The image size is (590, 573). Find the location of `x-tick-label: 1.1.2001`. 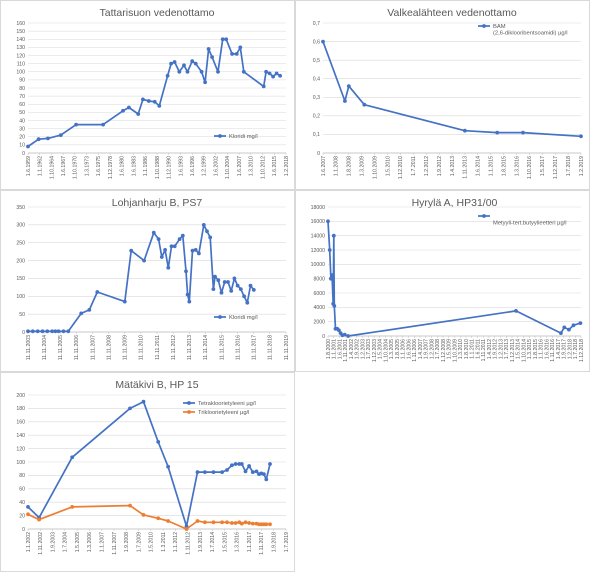

x-tick-label: 1.1.2001 is located at coordinates (335, 349).